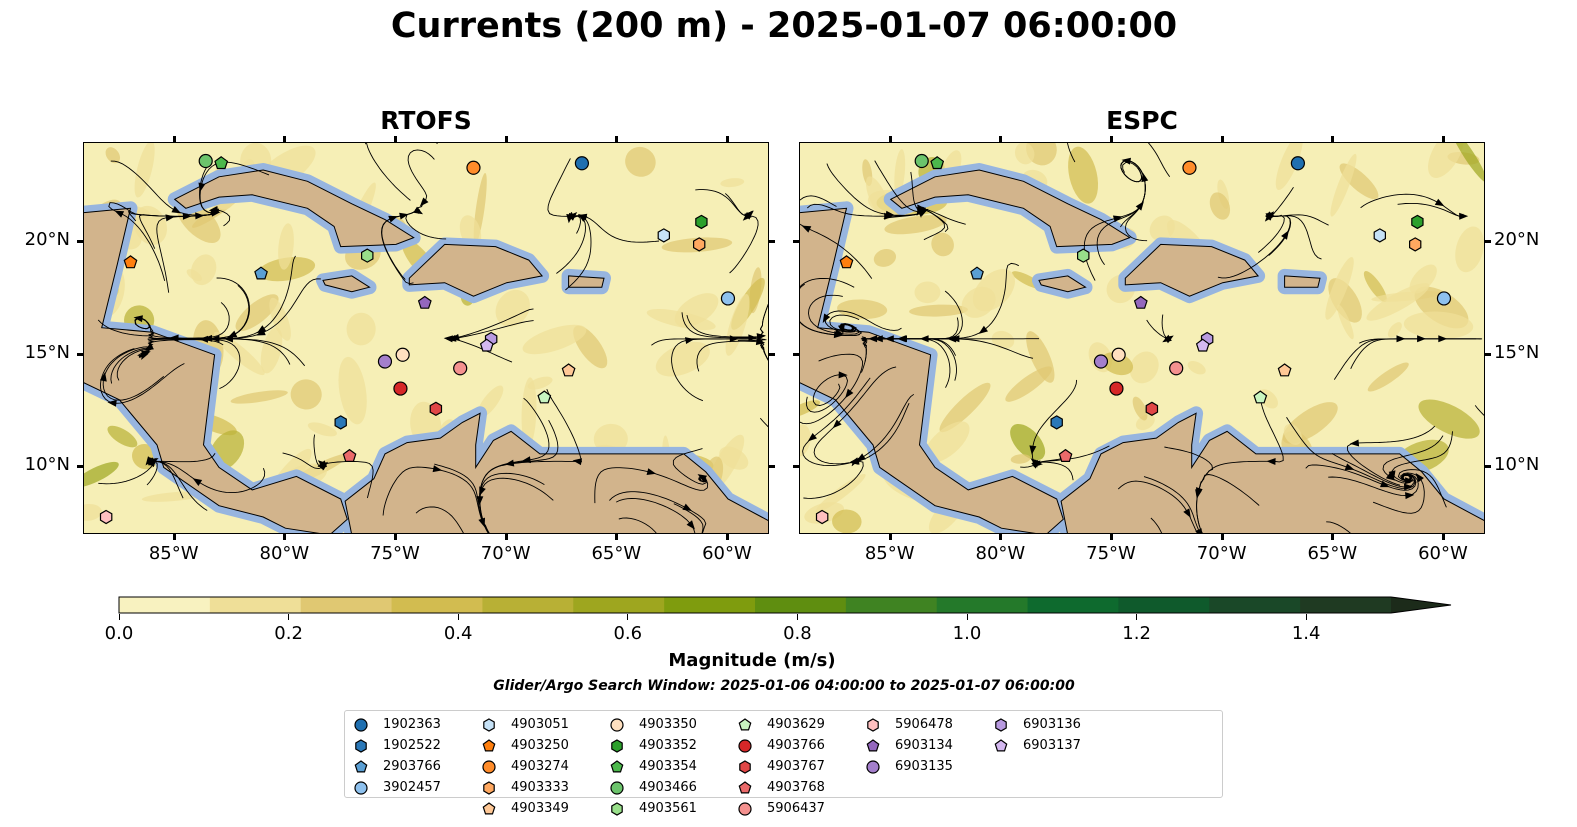  What do you see at coordinates (1517, 240) in the screenshot?
I see `lat-tick-label: 20°N` at bounding box center [1517, 240].